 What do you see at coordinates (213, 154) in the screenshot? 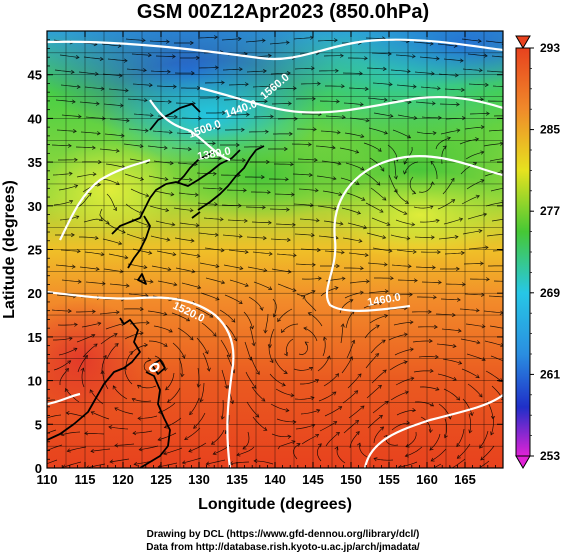
I see `contour-label: 1380.0` at bounding box center [213, 154].